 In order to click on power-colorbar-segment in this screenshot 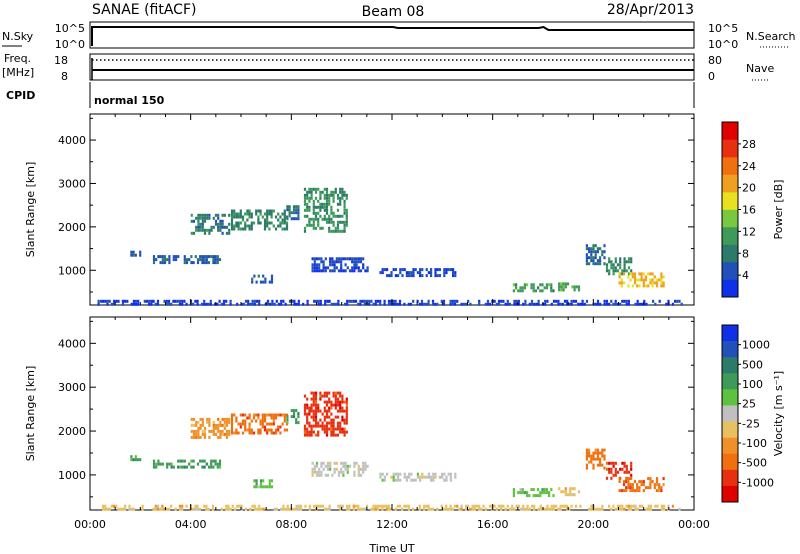, I will do `click(730, 131)`.